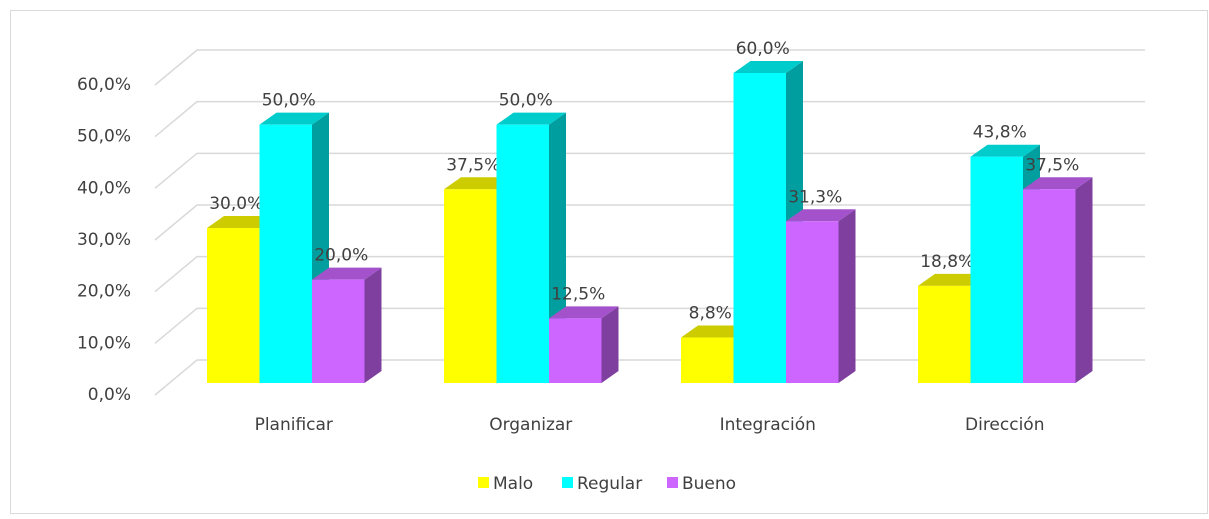 This screenshot has height=519, width=1209. What do you see at coordinates (710, 314) in the screenshot?
I see `value-label: 8,8%` at bounding box center [710, 314].